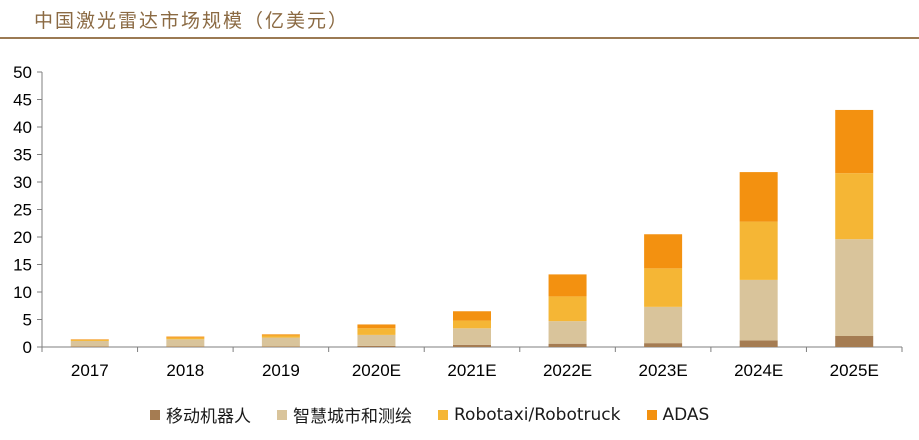  What do you see at coordinates (22, 127) in the screenshot?
I see `y-tick-label: 40` at bounding box center [22, 127].